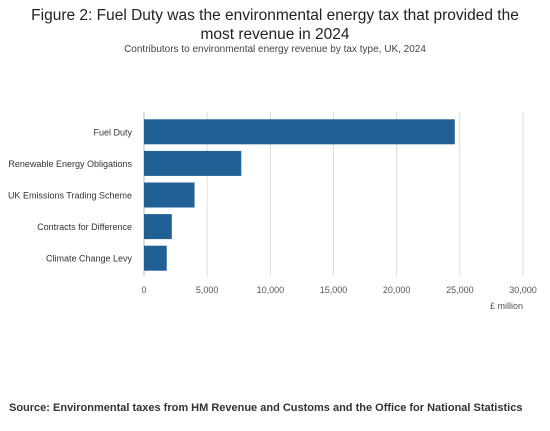 Image resolution: width=550 pixels, height=431 pixels. Describe the element at coordinates (112, 132) in the screenshot. I see `category-label: Fuel Duty` at that location.